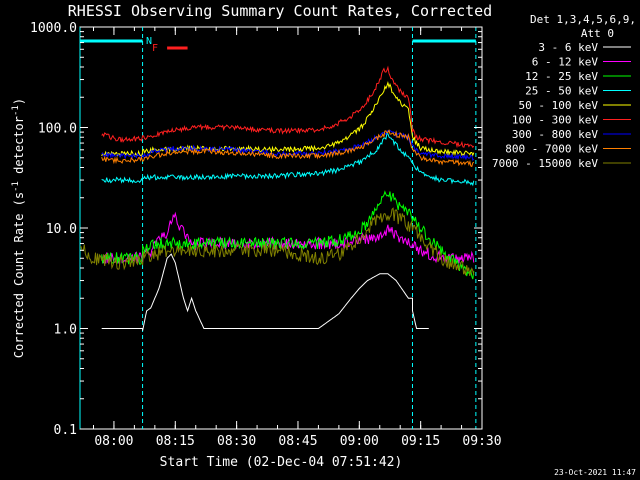 The width and height of the screenshot is (640, 480). I want to click on legend-label: 3 - 6 keV, so click(568, 47).